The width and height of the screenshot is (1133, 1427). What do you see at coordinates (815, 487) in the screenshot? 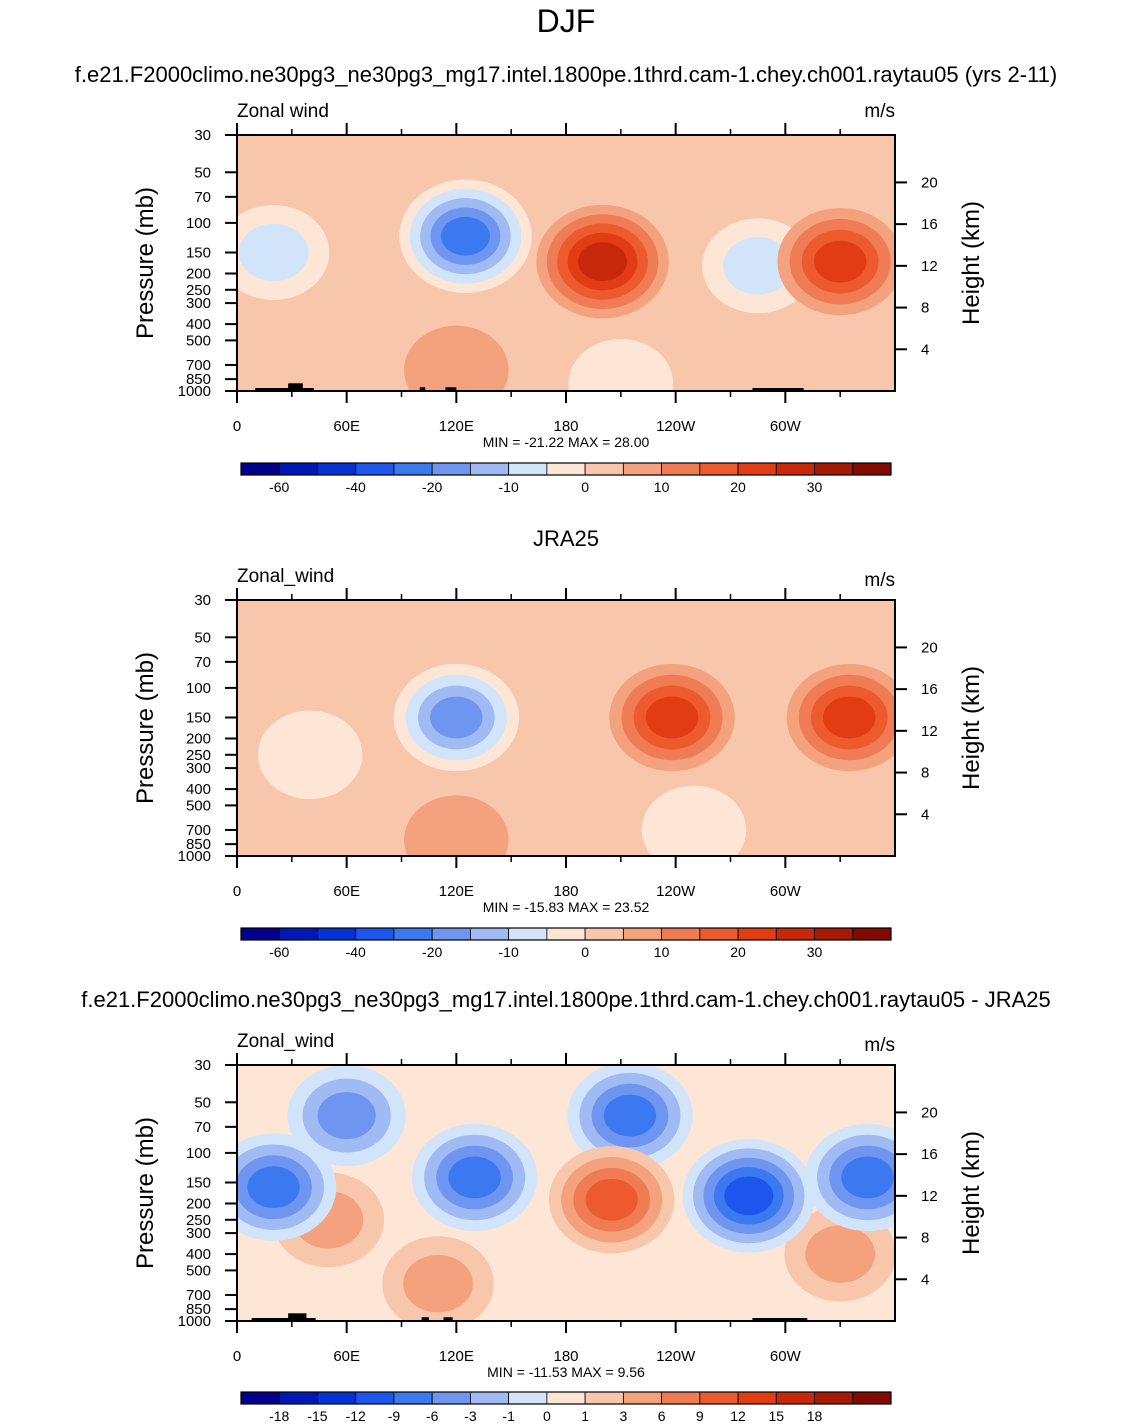
I see `colorbar-label: 30` at bounding box center [815, 487].